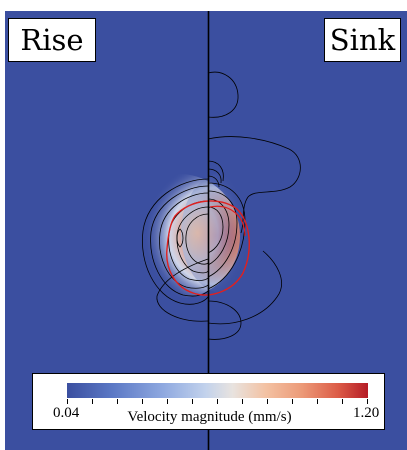 This screenshot has width=407, height=450. I want to click on rise-label: Rise, so click(52, 40).